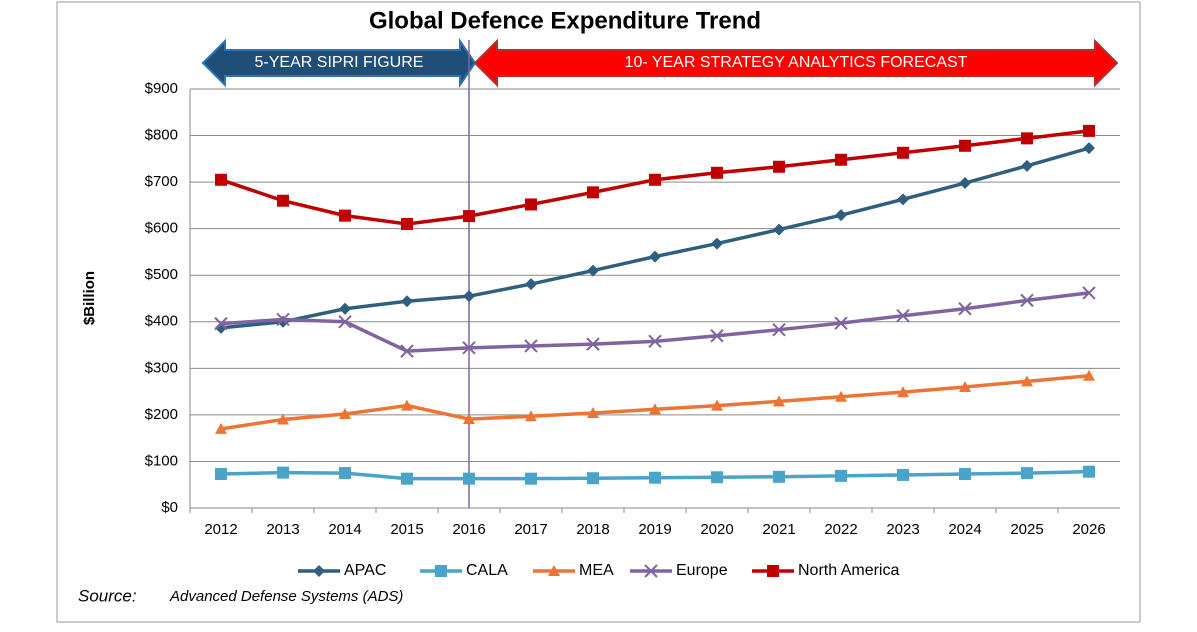 The width and height of the screenshot is (1197, 632). I want to click on x-tick-label: 2015, so click(406, 529).